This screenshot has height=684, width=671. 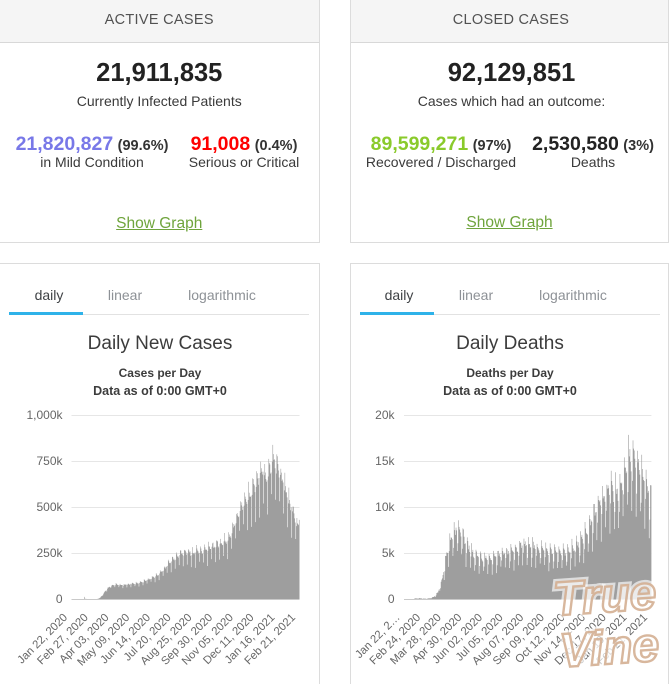 I want to click on svg-text: 10k, so click(x=385, y=507).